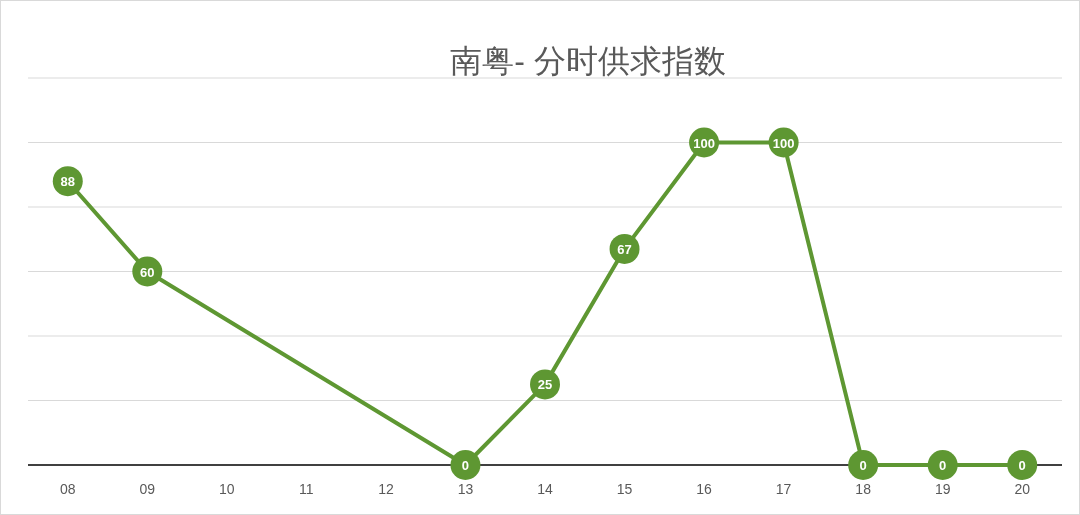  I want to click on x-tick-label: 13, so click(465, 489).